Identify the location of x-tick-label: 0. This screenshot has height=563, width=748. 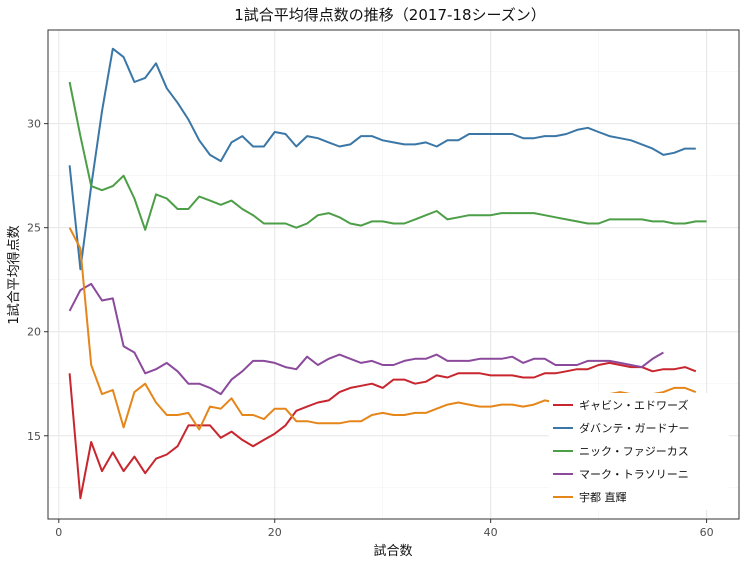
(58, 532).